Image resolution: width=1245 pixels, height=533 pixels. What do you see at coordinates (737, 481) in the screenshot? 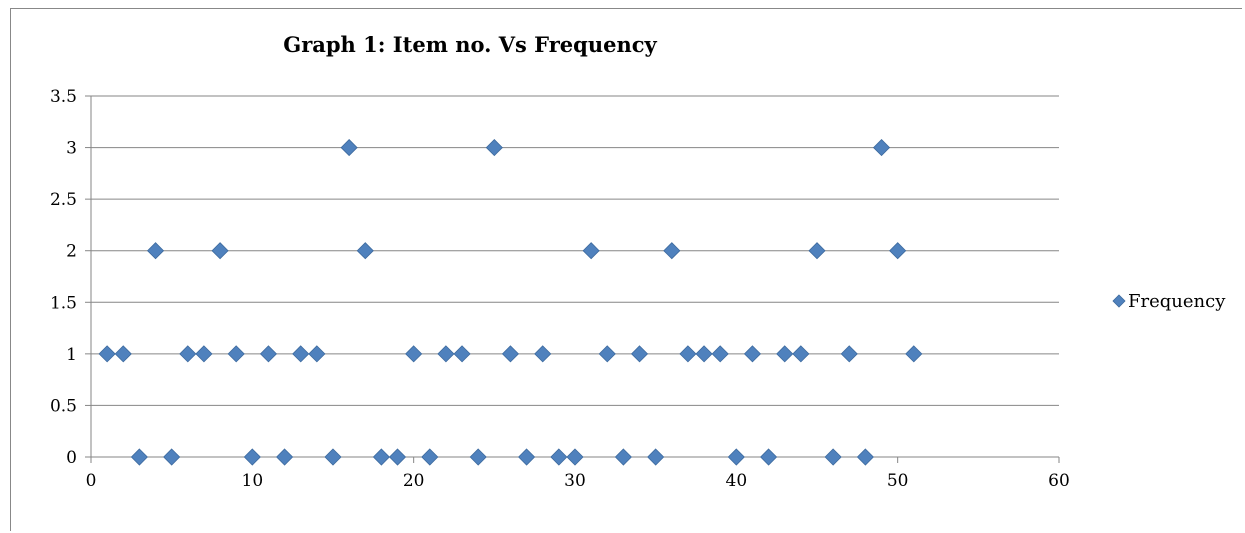
I see `x-tick-label: 40` at bounding box center [737, 481].